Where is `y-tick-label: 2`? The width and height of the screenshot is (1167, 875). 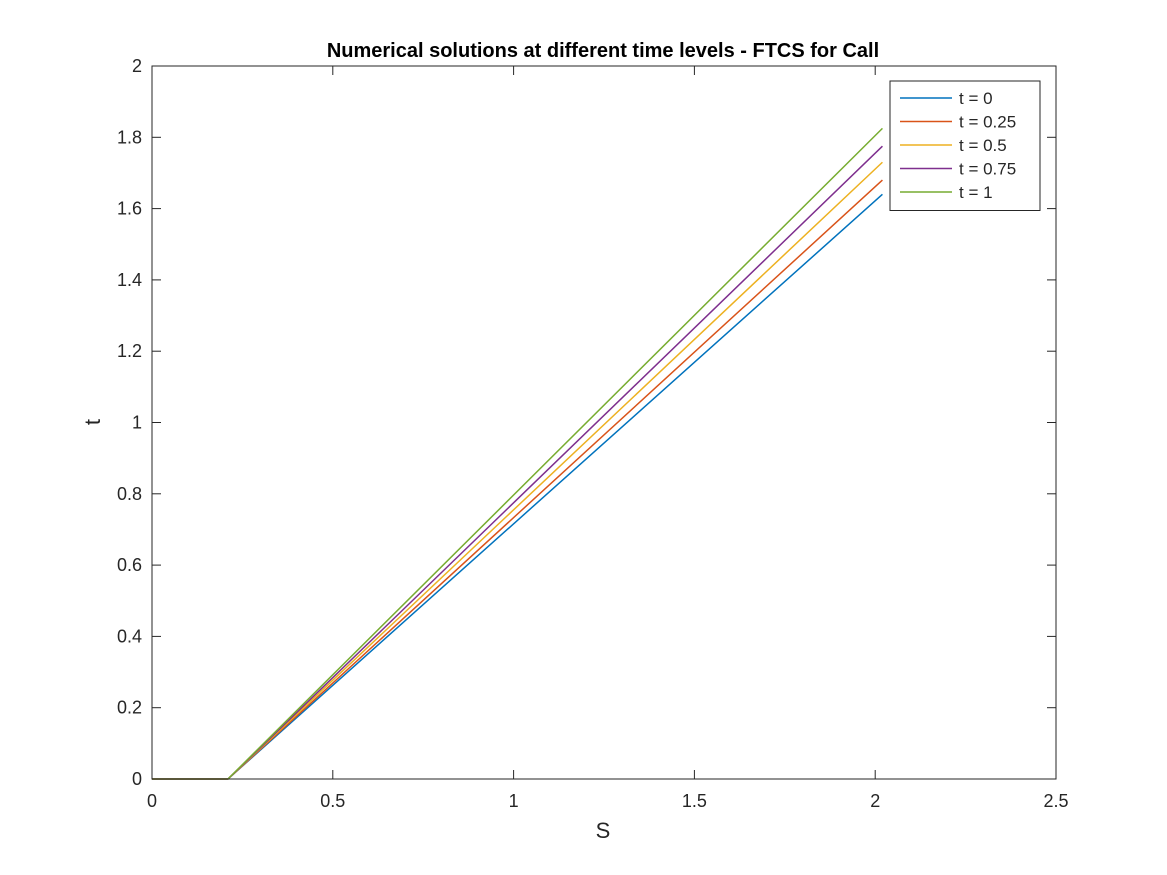
y-tick-label: 2 is located at coordinates (137, 66).